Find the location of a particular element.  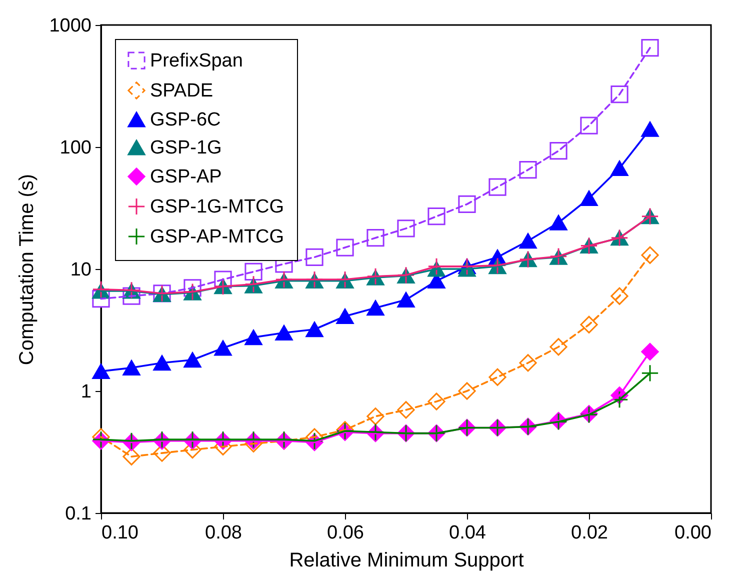

legend-label: PrefixSpan is located at coordinates (196, 61).